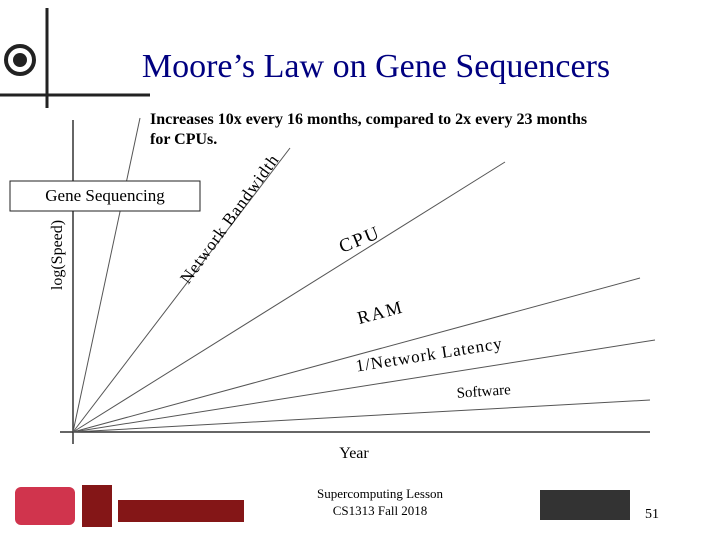  Describe the element at coordinates (483, 392) in the screenshot. I see `curve-label: Software` at that location.